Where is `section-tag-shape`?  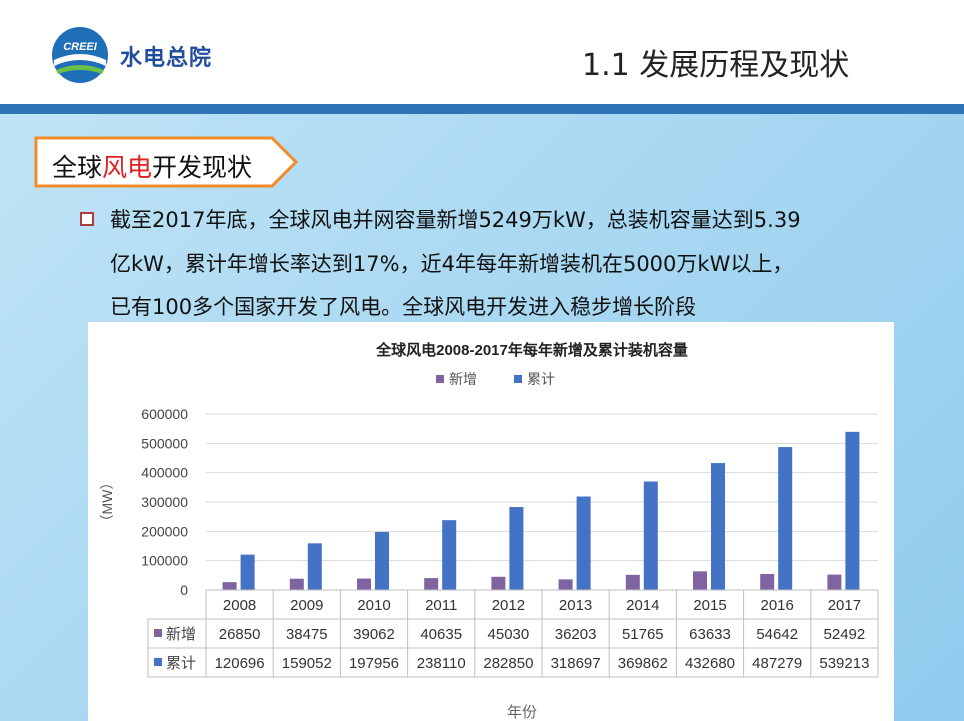 section-tag-shape is located at coordinates (166, 162).